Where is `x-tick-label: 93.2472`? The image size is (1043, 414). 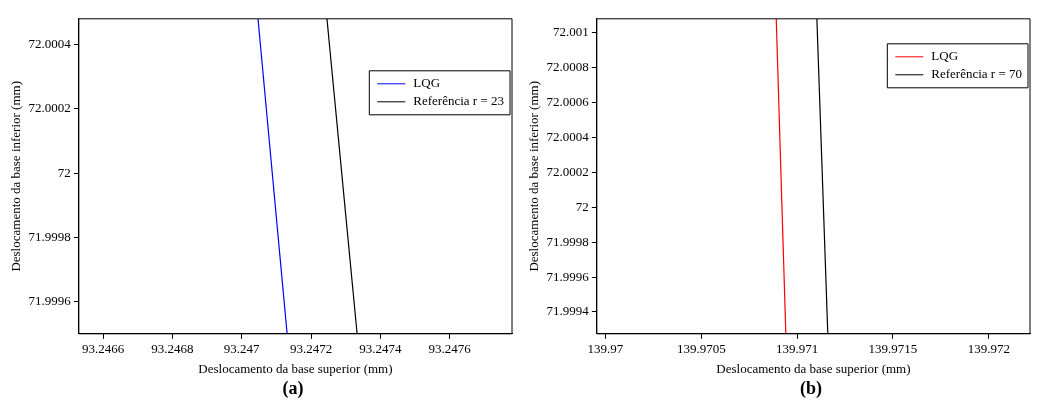
x-tick-label: 93.2472 is located at coordinates (311, 349).